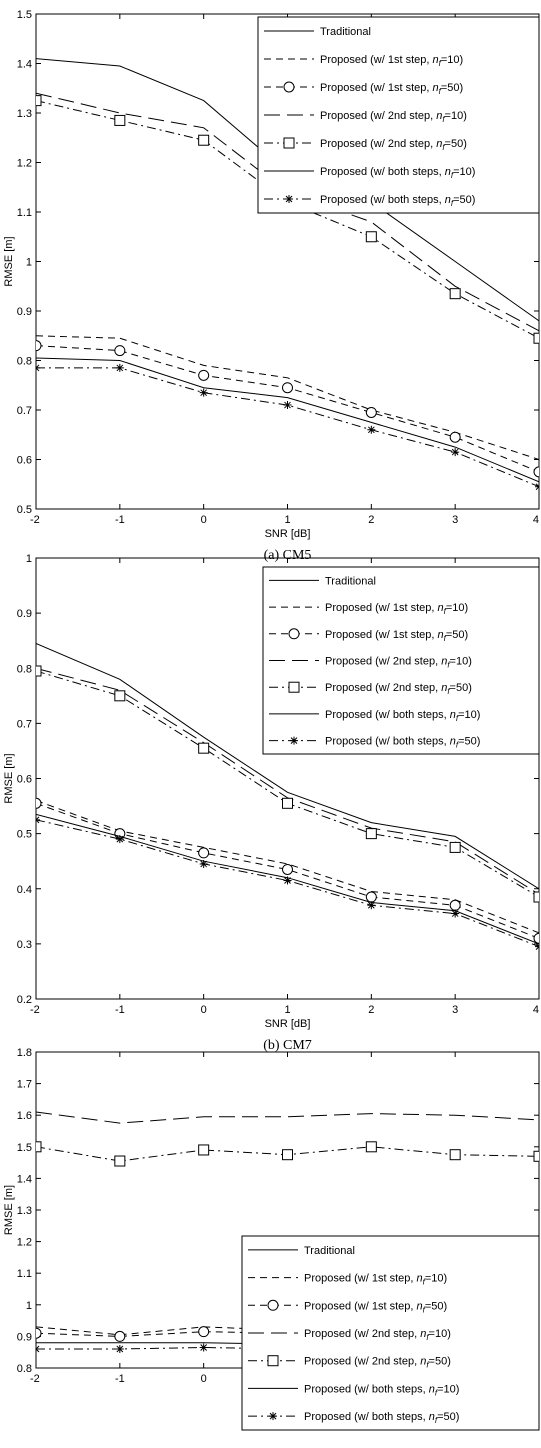  I want to click on y-tick-label: 0.3, so click(24, 945).